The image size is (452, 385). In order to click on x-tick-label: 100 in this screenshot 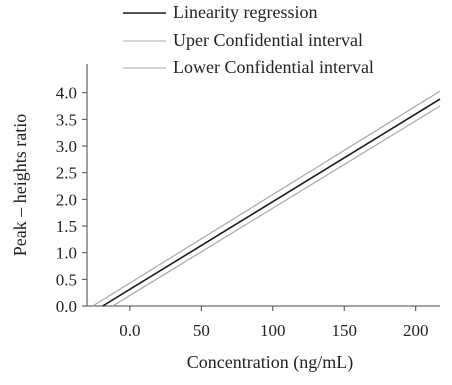, I will do `click(273, 330)`.